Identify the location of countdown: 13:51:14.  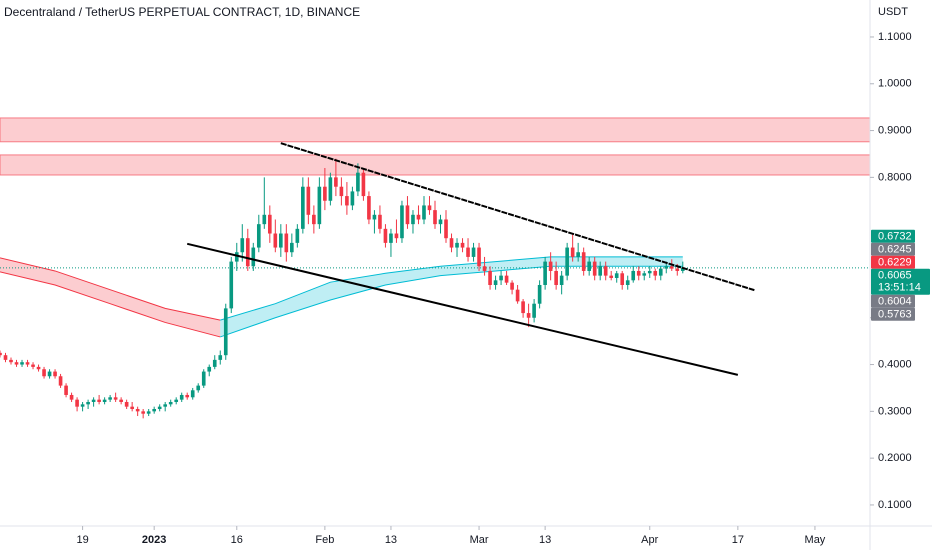
(899, 288).